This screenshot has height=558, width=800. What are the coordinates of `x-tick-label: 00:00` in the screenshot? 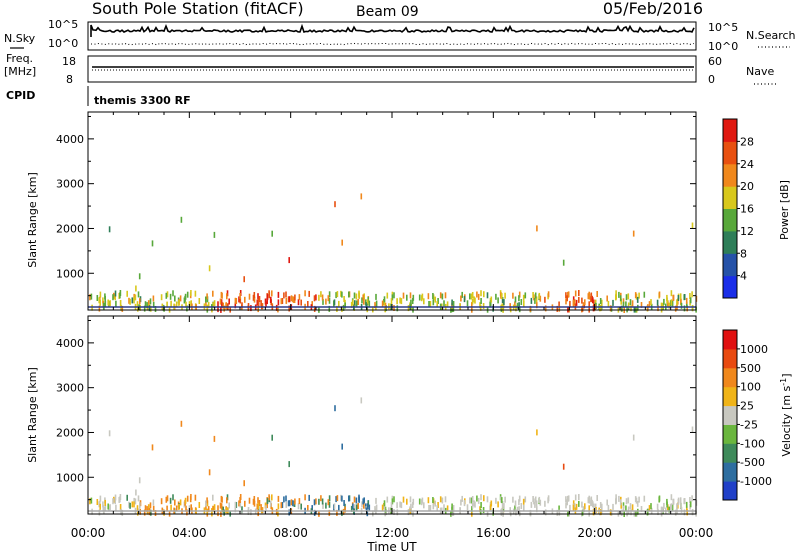 It's located at (88, 533).